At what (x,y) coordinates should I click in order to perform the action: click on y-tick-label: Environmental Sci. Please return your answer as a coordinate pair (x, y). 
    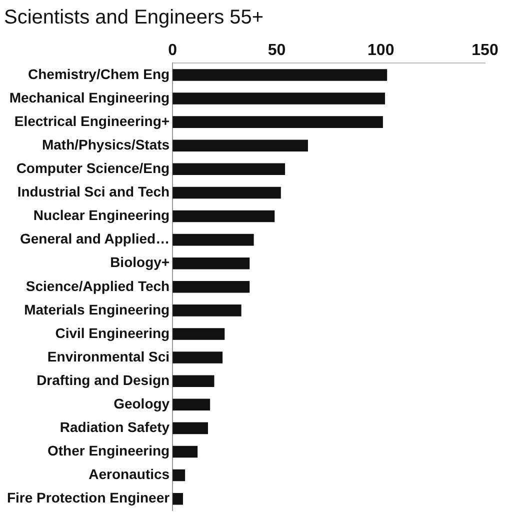
    Looking at the image, I should click on (108, 356).